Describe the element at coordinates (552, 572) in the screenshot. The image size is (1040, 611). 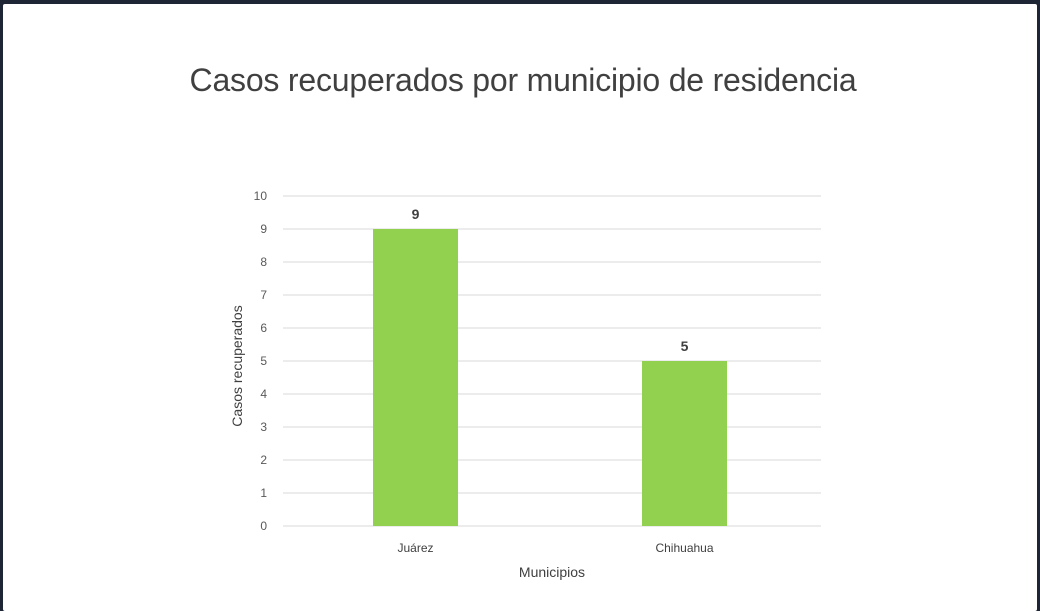
I see `x-axis-title: Municipios` at that location.